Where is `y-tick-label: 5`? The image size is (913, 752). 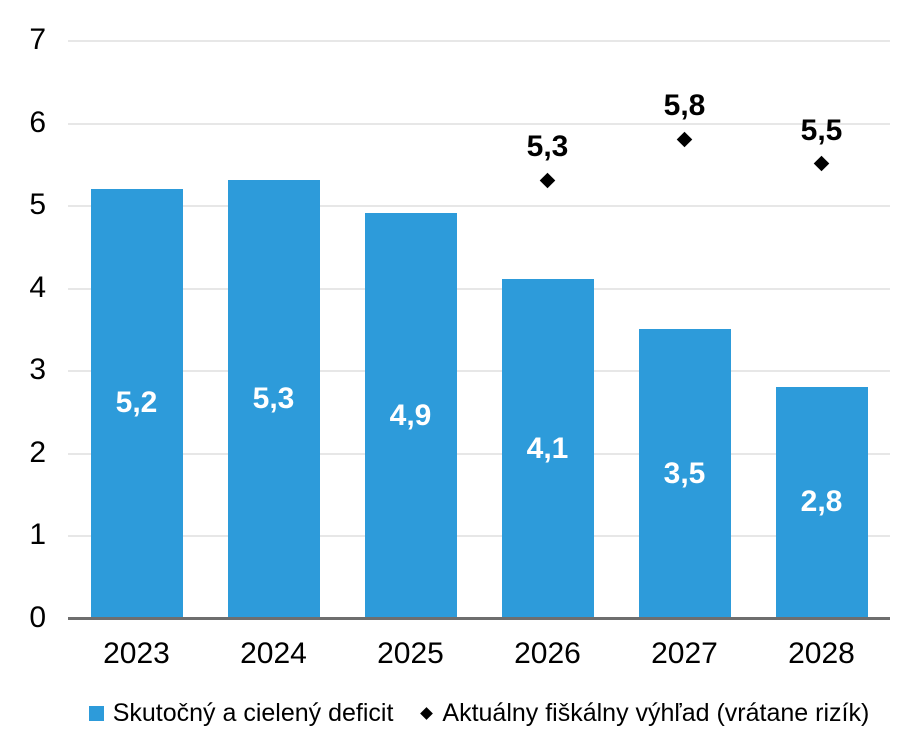
y-tick-label: 5 is located at coordinates (37, 205).